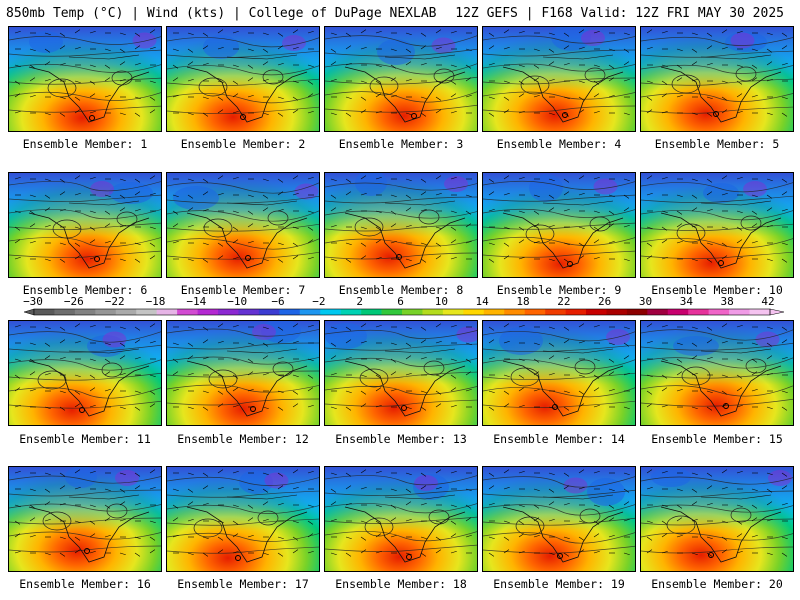  I want to click on colorbar-tick-label: −10, so click(237, 301).